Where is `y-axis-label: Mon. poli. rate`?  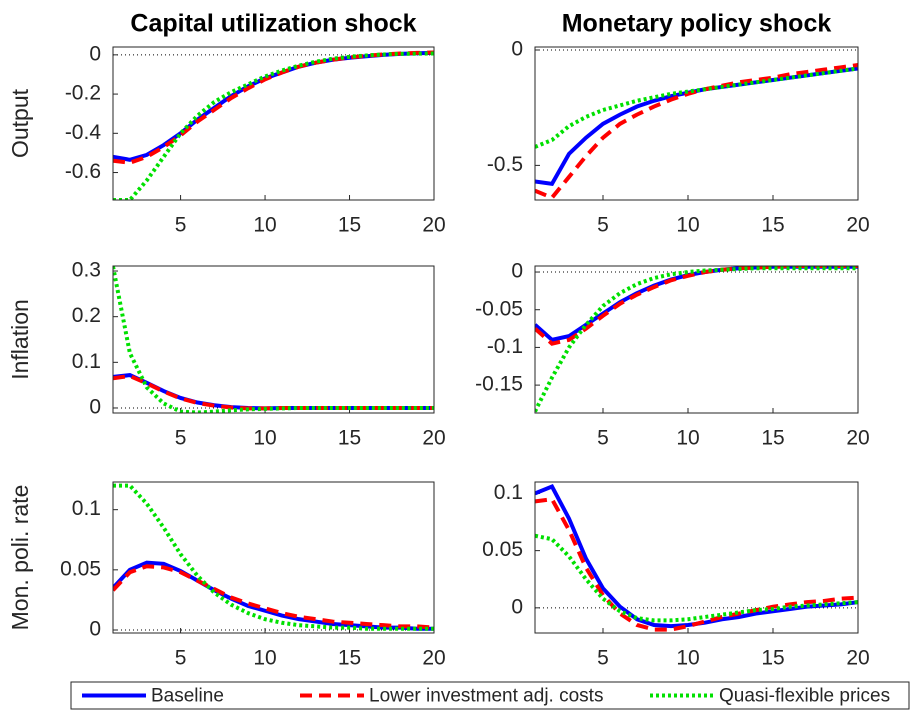 y-axis-label: Mon. poli. rate is located at coordinates (20, 558).